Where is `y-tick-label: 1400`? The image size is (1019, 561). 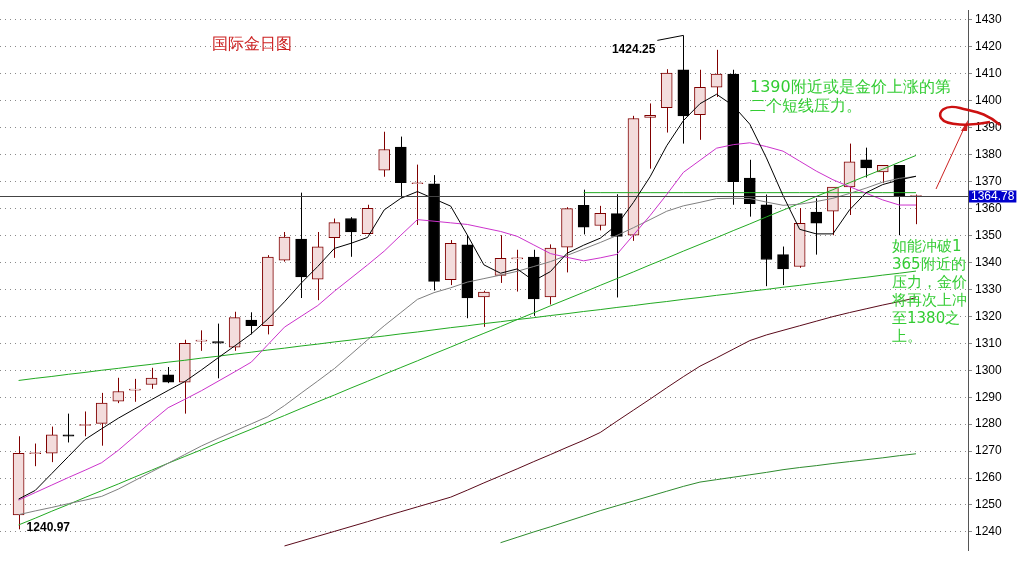
y-tick-label: 1400 is located at coordinates (989, 100).